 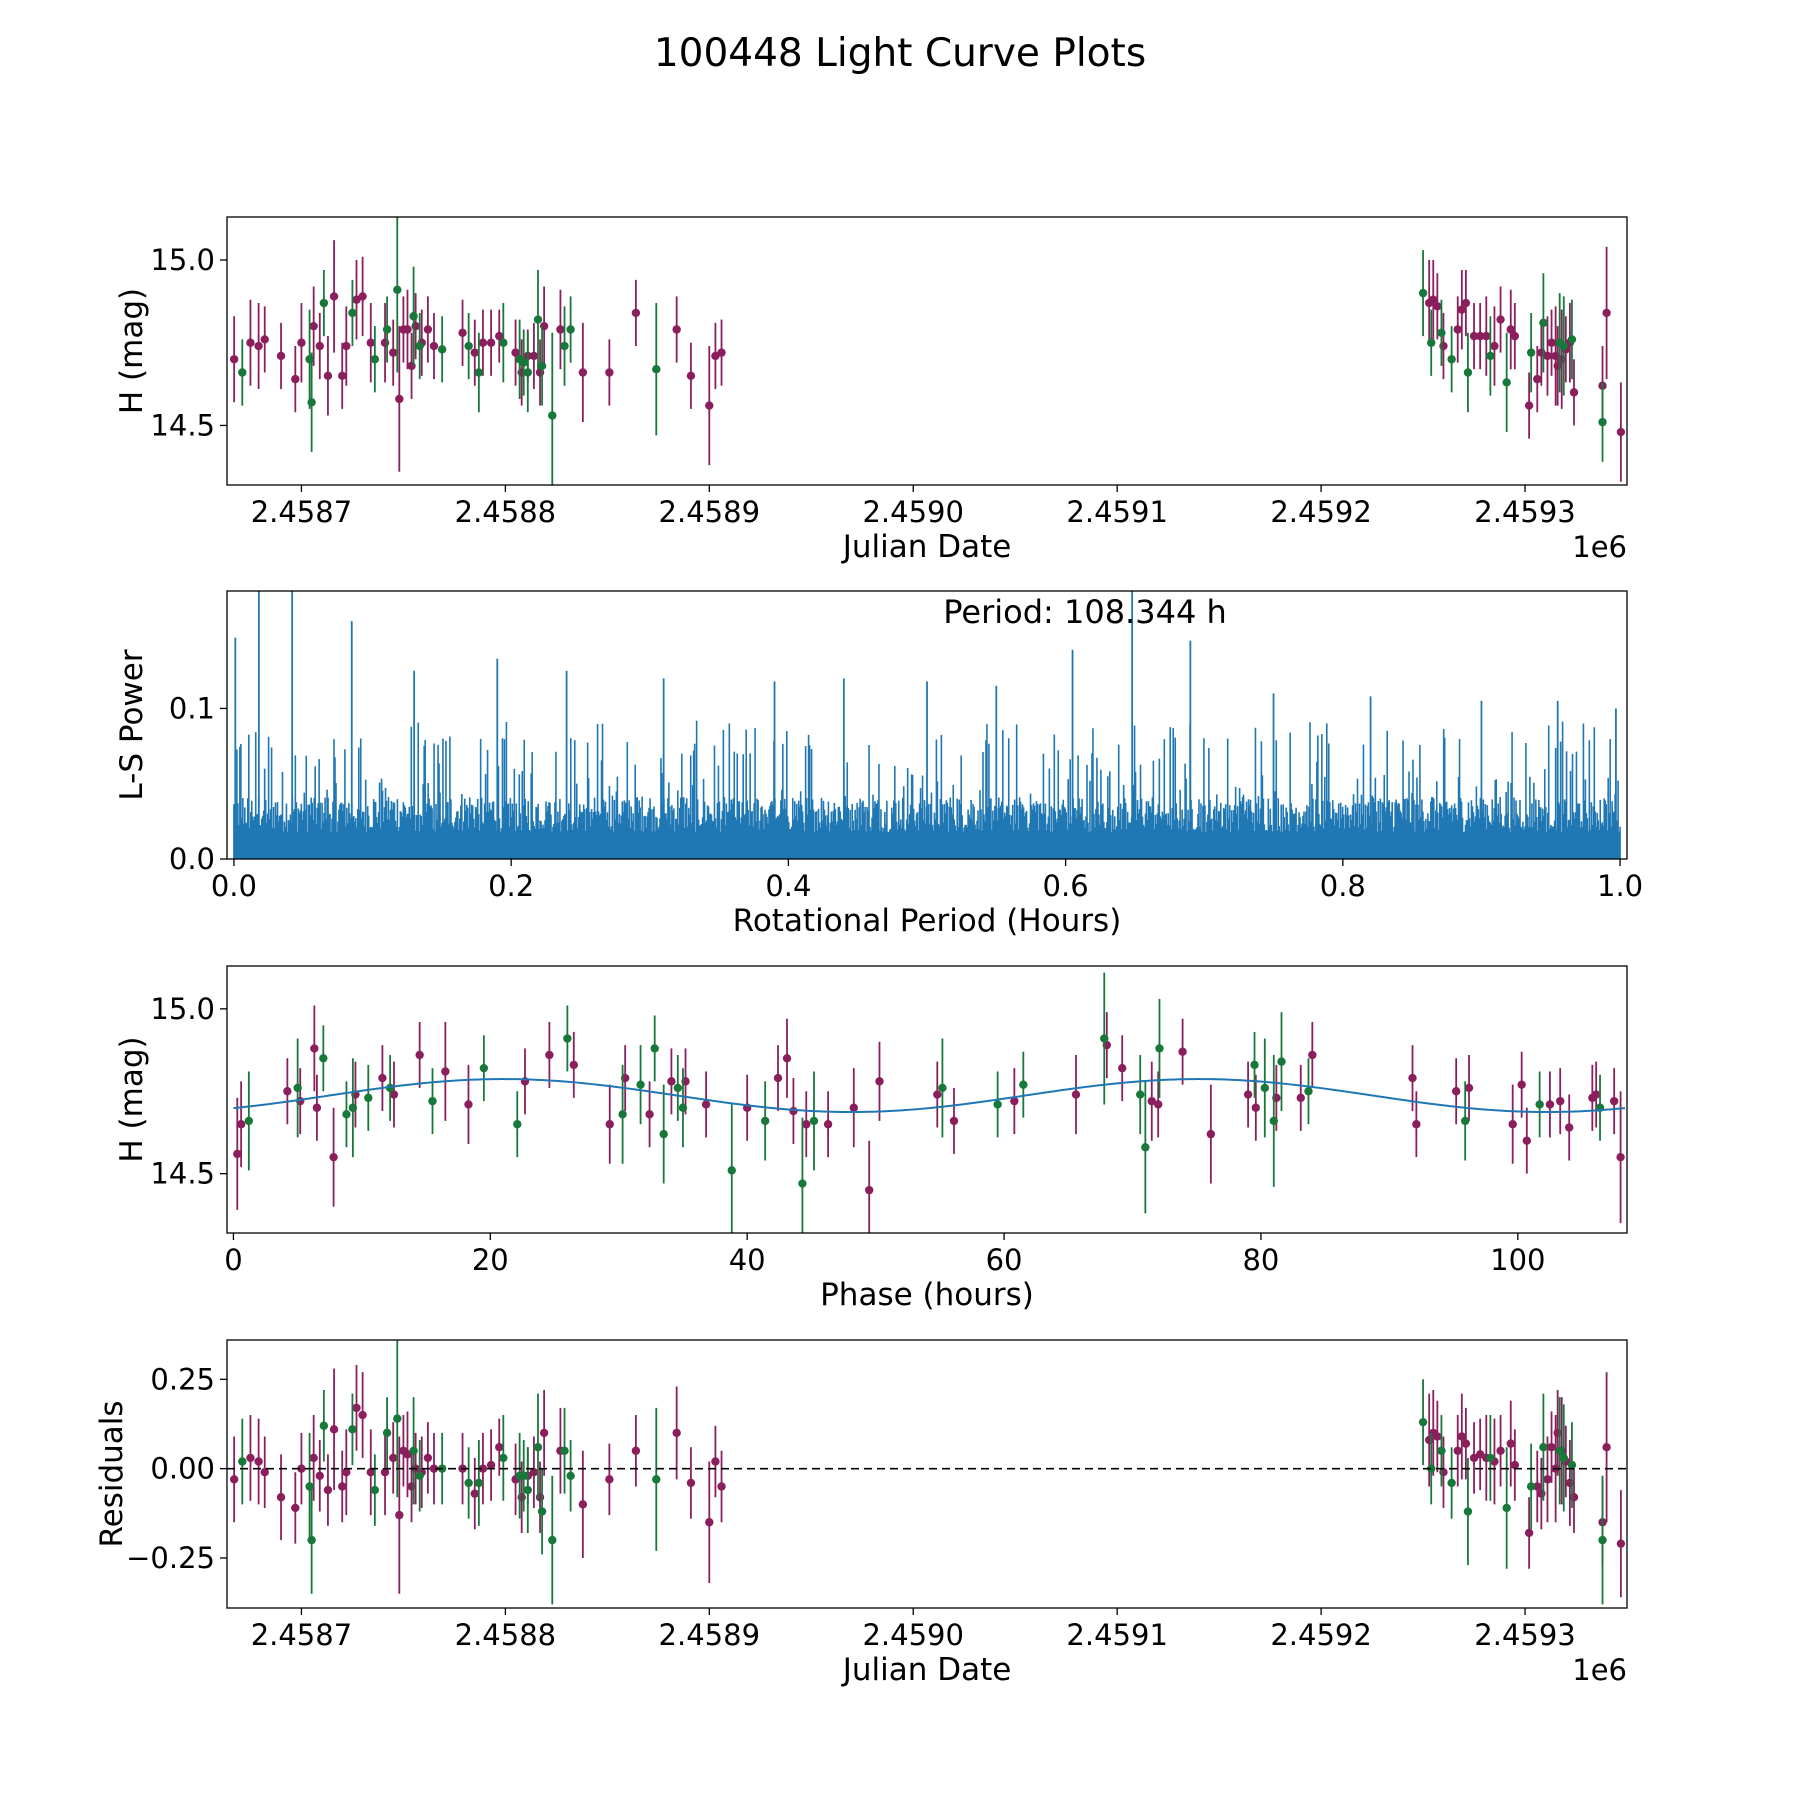 What do you see at coordinates (927, 921) in the screenshot?
I see `x-axis-label: Rotational Period (Hours)` at bounding box center [927, 921].